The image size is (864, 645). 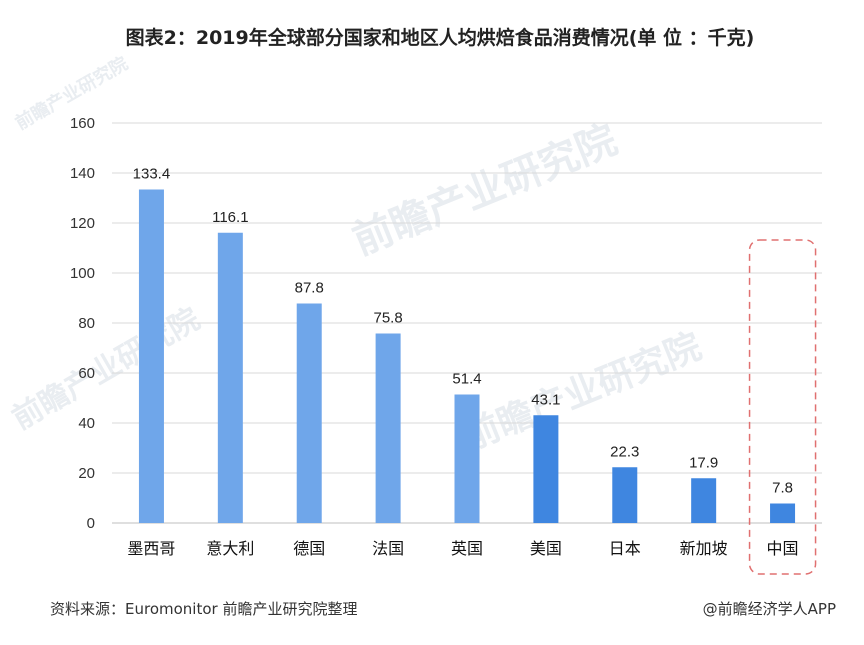 I want to click on y-tick-label: 60, so click(x=86, y=373).